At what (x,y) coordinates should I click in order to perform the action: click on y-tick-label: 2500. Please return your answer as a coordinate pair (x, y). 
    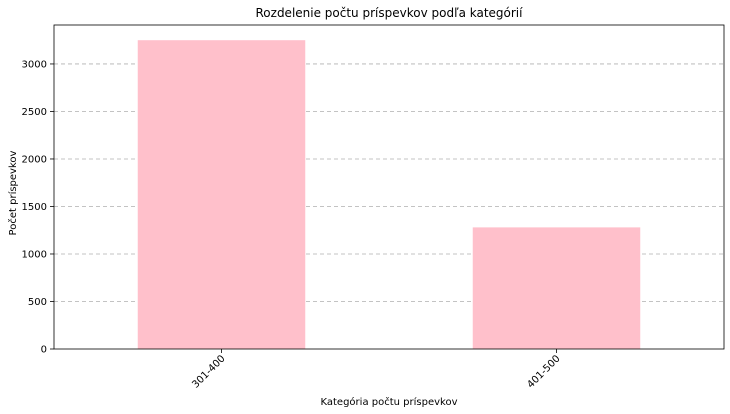
    Looking at the image, I should click on (34, 112).